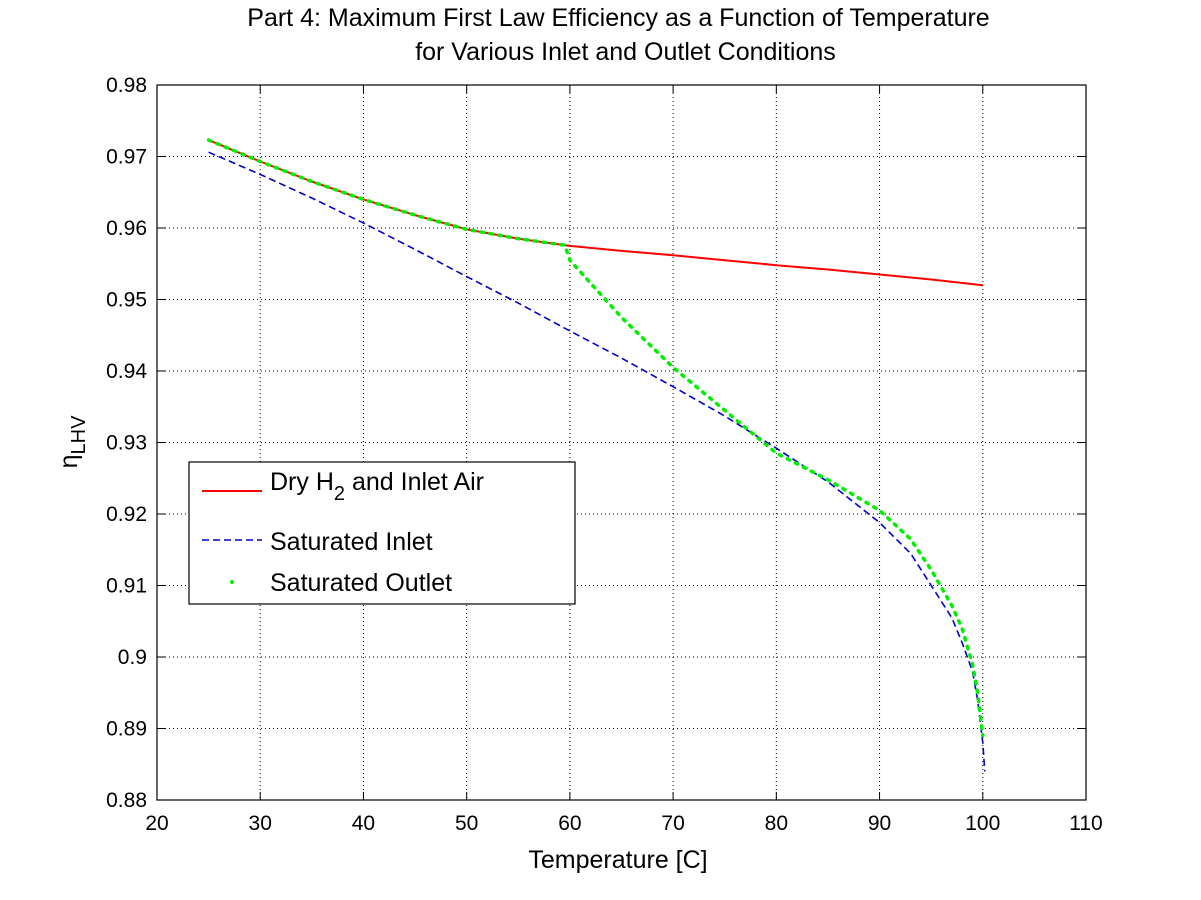 Image resolution: width=1201 pixels, height=900 pixels. I want to click on legend-swatch-saturated-outlet, so click(232, 582).